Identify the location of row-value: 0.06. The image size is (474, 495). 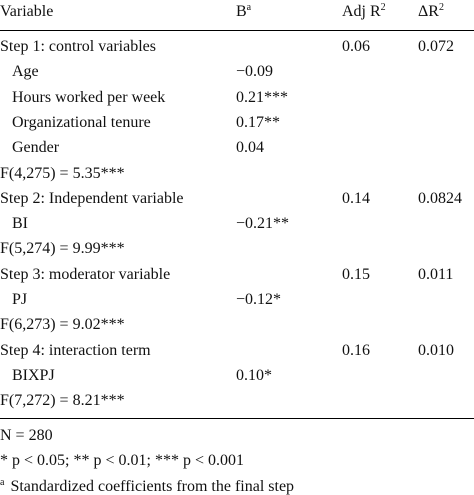
(356, 46).